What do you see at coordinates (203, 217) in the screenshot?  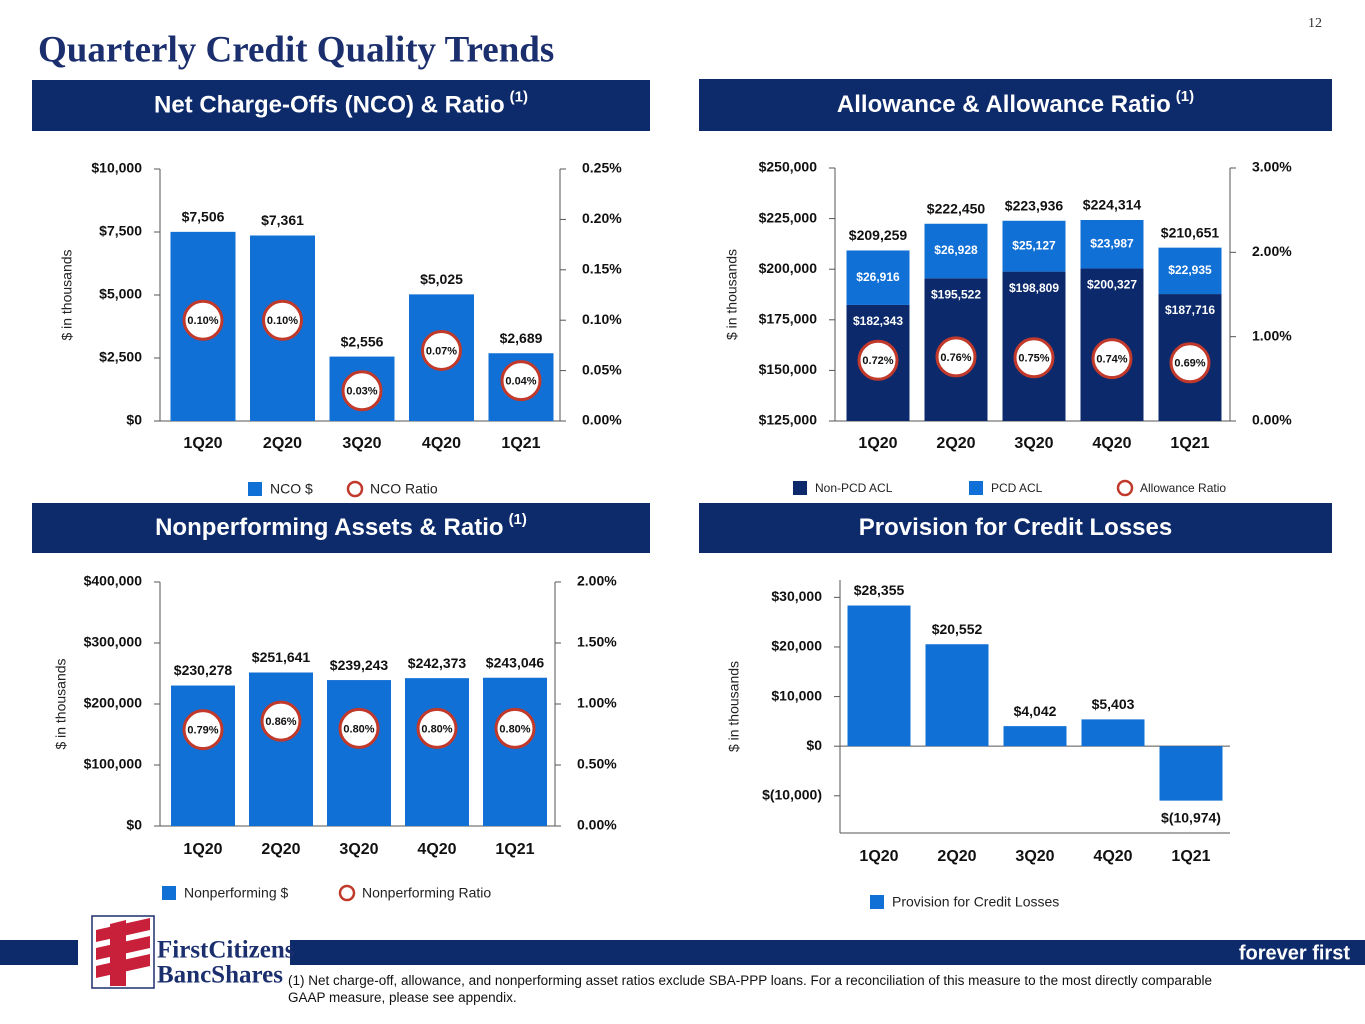 I see `value-label: $7,506` at bounding box center [203, 217].